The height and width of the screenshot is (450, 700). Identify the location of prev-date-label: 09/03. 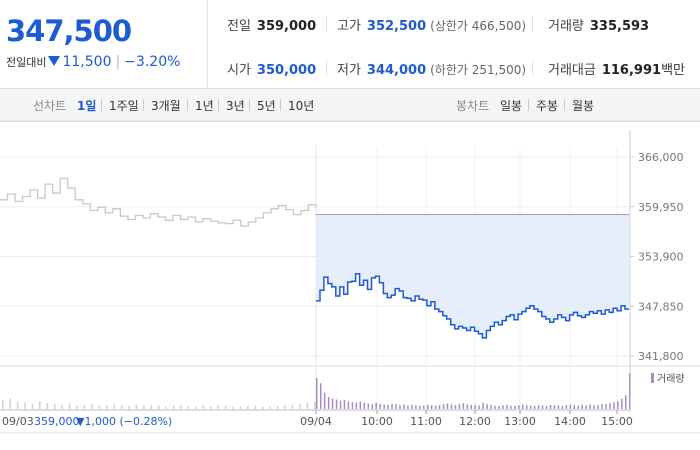
(18, 421).